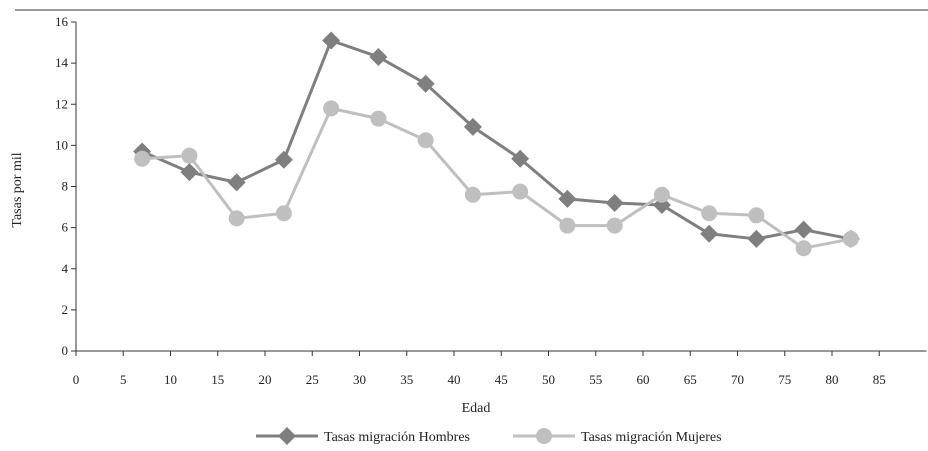  I want to click on x-tick-label: 20, so click(265, 379).